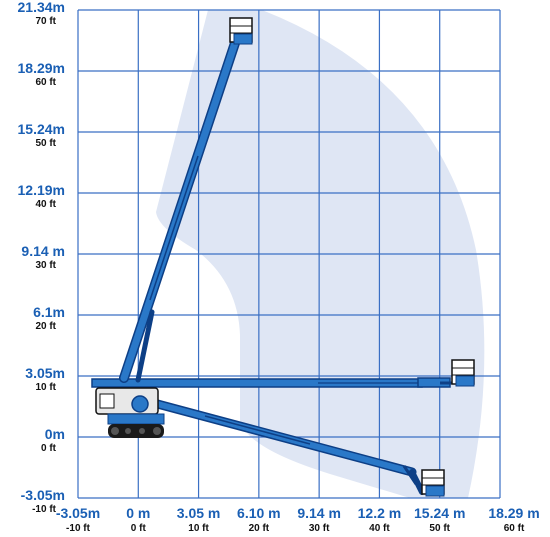 The width and height of the screenshot is (550, 537). Describe the element at coordinates (45, 82) in the screenshot. I see `y-tick-label-ft: 60 ft` at that location.